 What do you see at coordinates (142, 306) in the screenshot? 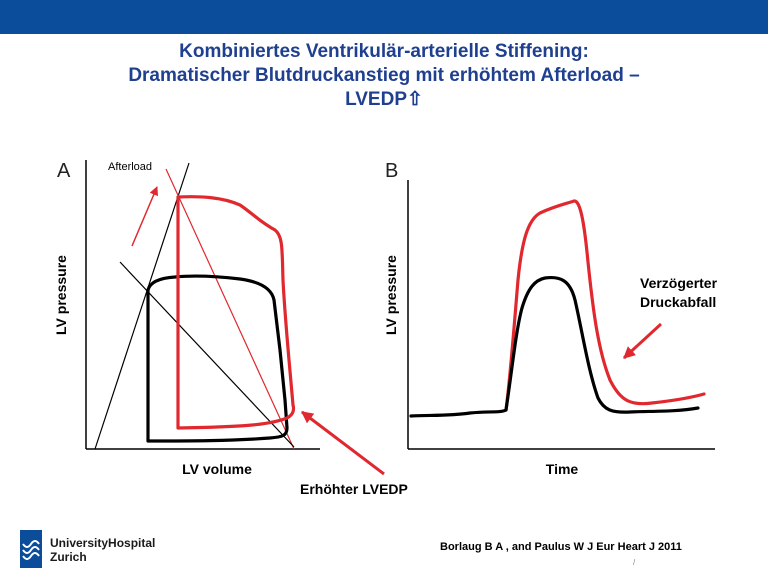
I see `espvr-line-normal` at bounding box center [142, 306].